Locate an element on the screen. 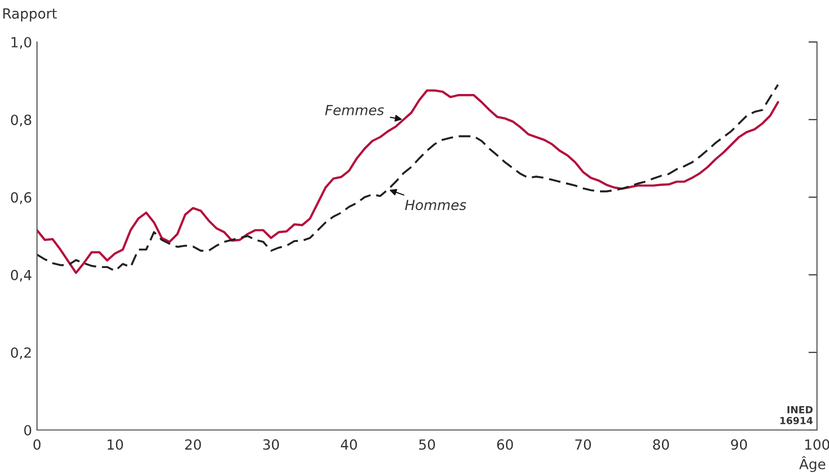 This screenshot has height=473, width=829. x-tick-label: 30 is located at coordinates (271, 444).